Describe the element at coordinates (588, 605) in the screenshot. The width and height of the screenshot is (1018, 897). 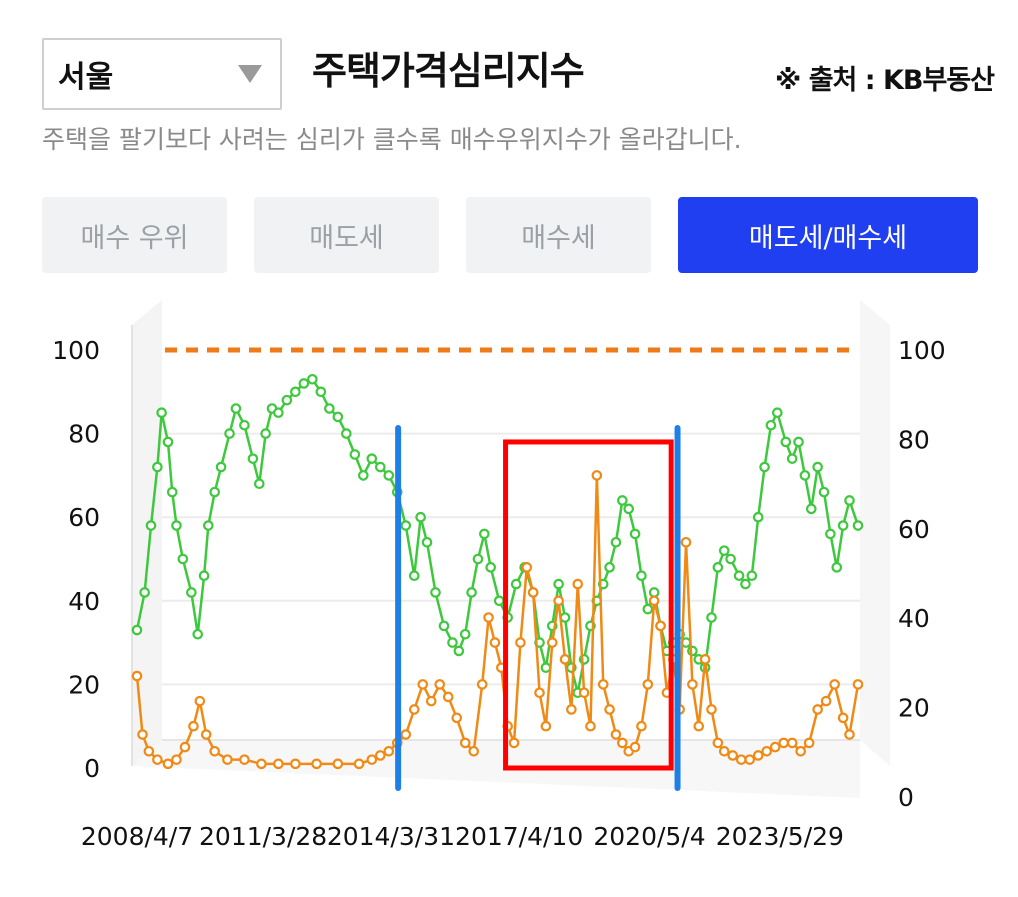
I see `highlight-box` at that location.